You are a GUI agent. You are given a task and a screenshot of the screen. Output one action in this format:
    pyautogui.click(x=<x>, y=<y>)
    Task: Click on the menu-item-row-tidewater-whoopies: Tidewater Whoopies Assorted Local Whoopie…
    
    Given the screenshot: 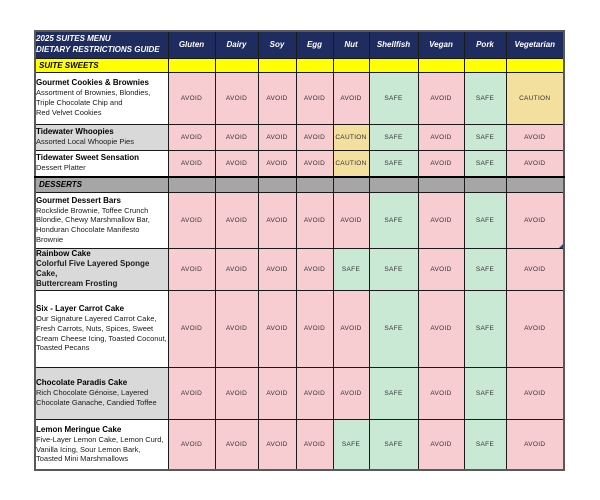 What is the action you would take?
    pyautogui.click(x=299, y=137)
    